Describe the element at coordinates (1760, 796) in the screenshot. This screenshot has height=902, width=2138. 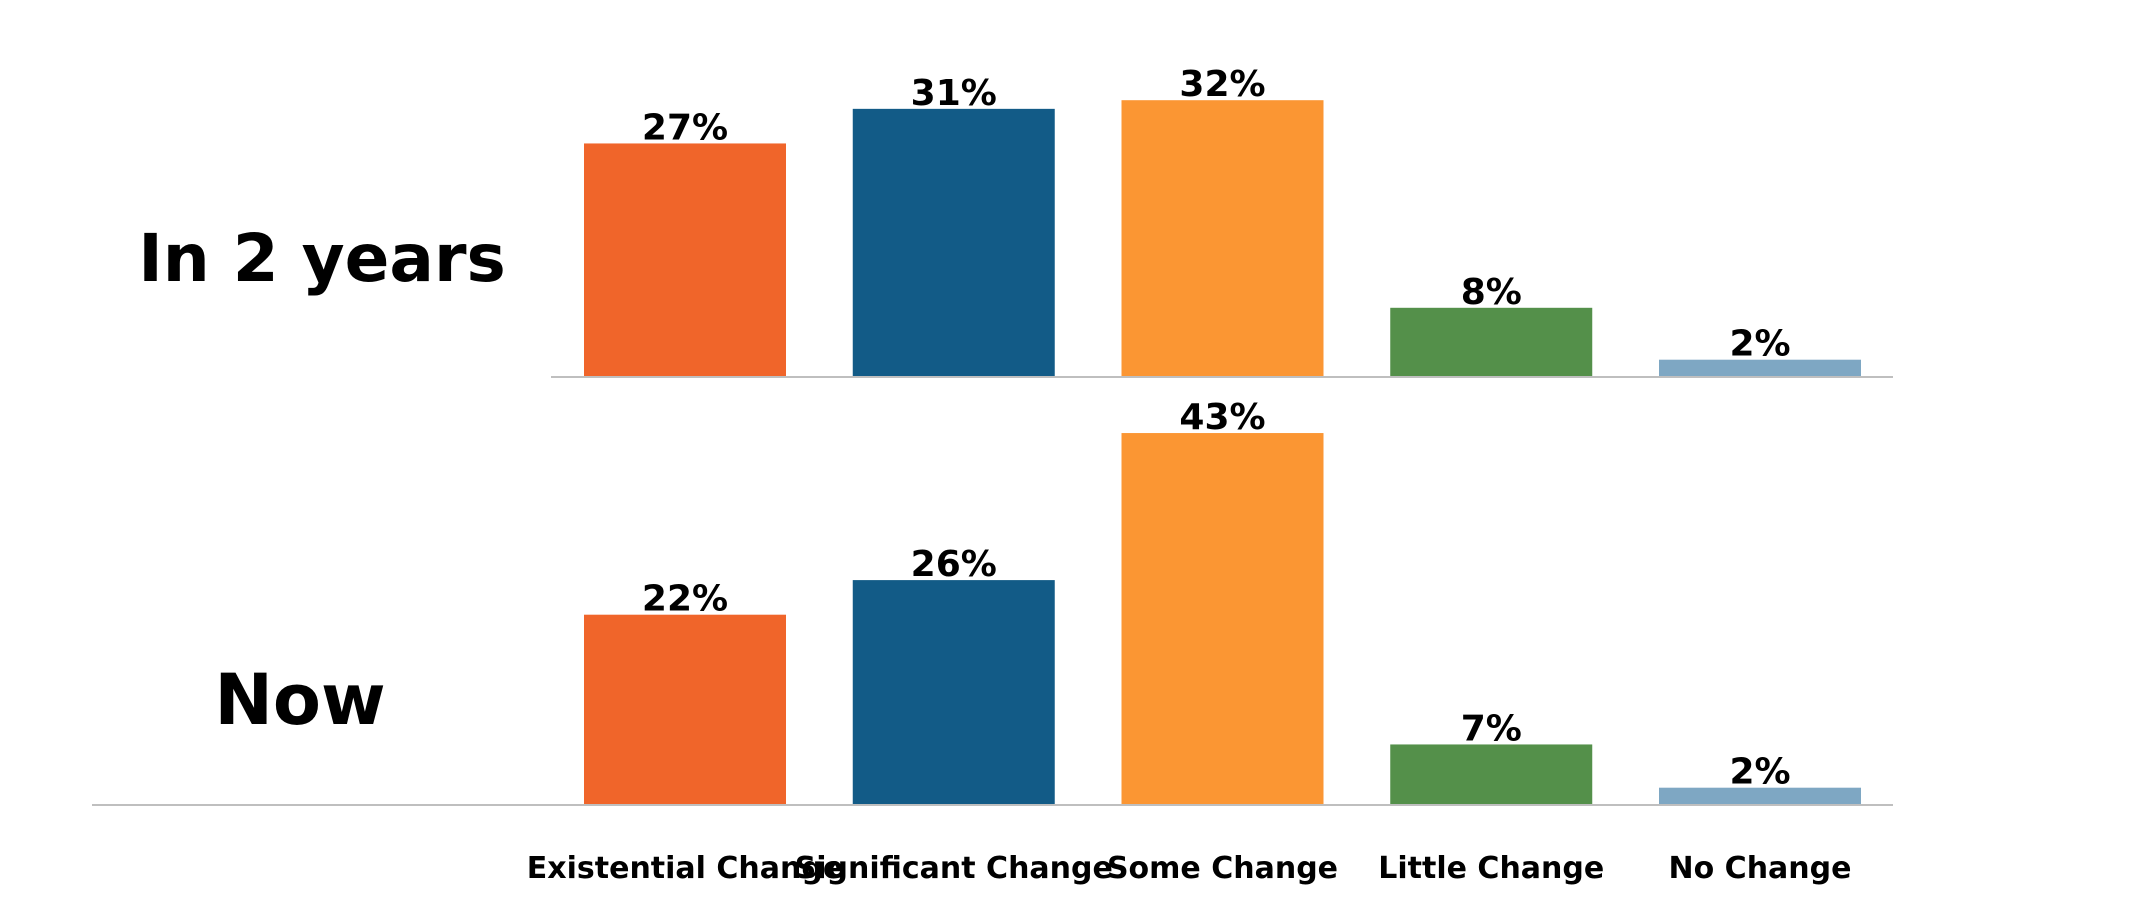
I see `bar-now-no-change` at that location.